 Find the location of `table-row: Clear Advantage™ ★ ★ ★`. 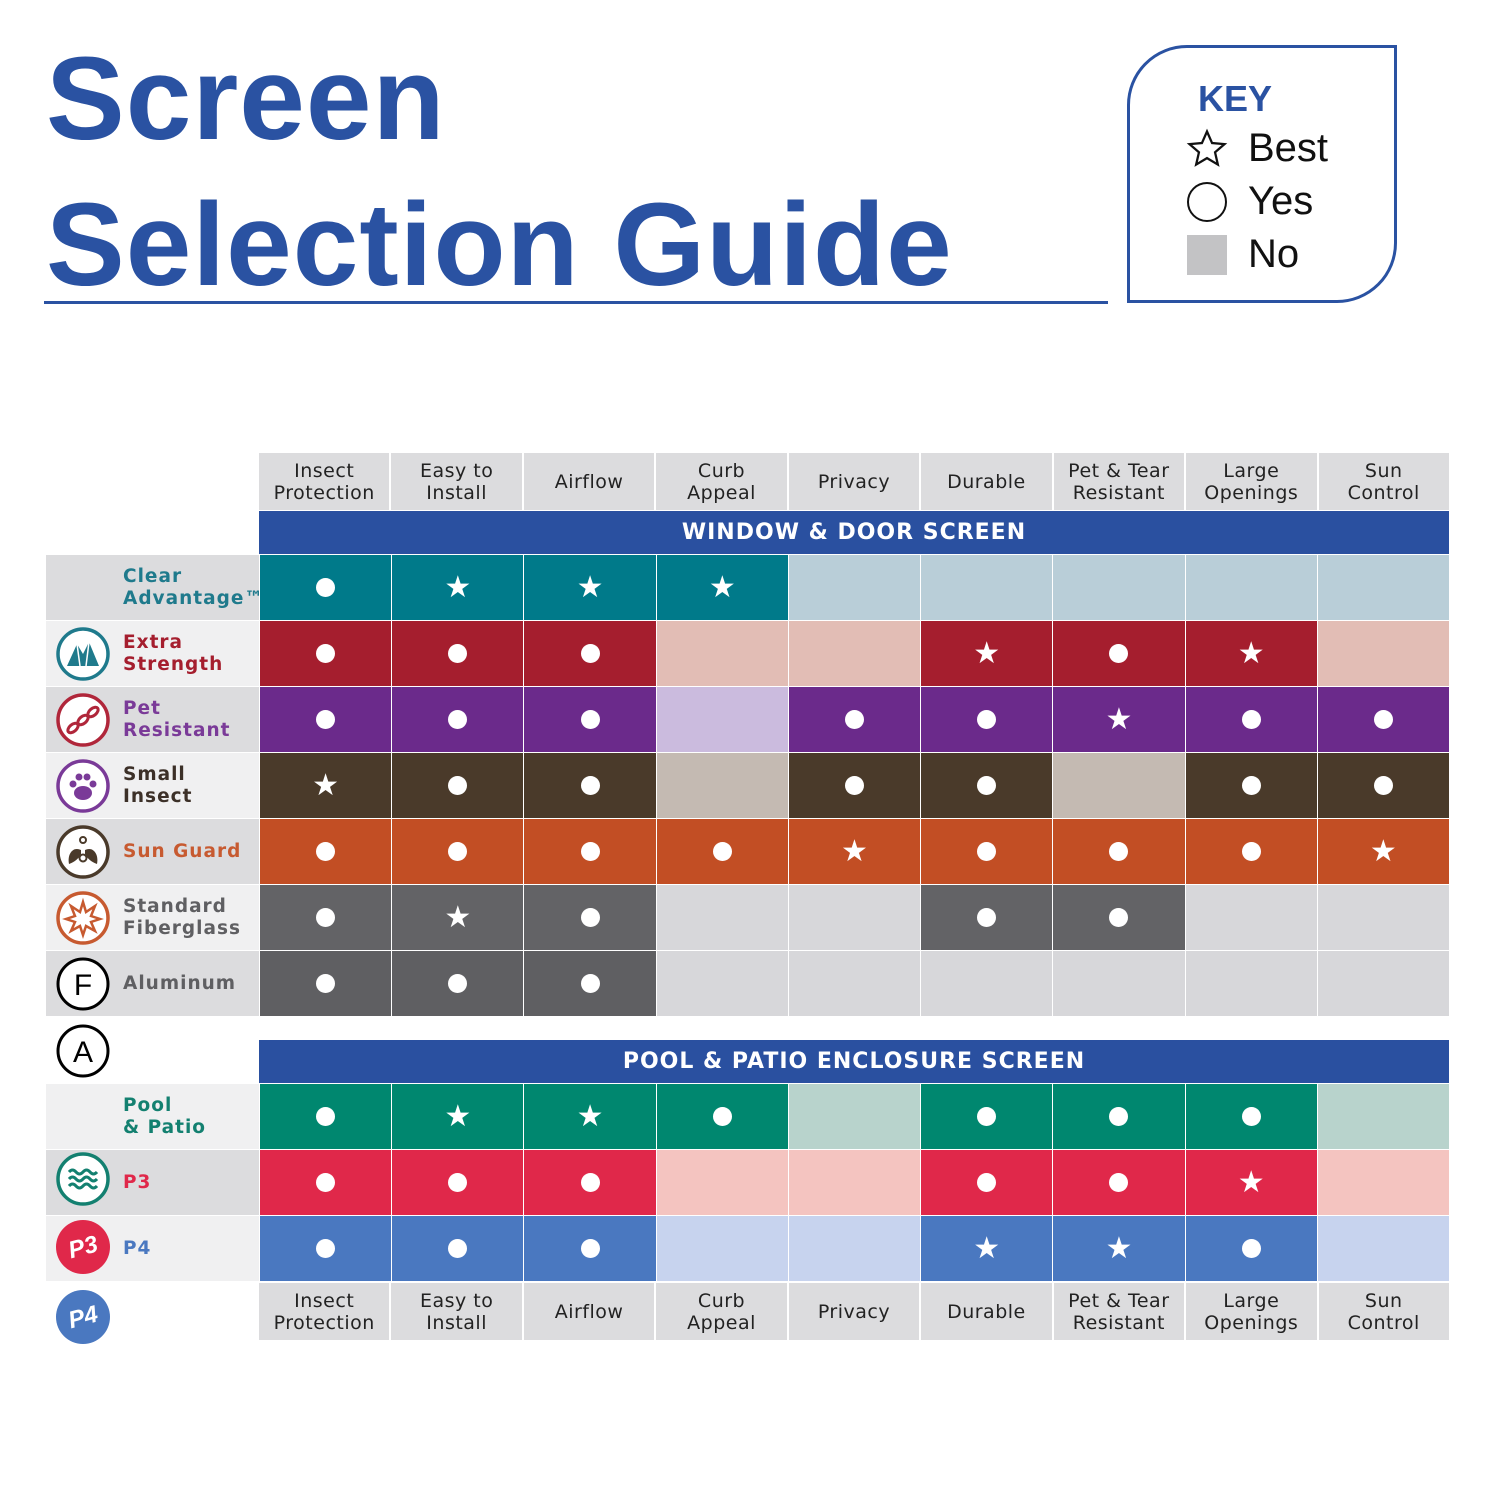

table-row: Clear Advantage™ ★ ★ ★ is located at coordinates (747, 587).